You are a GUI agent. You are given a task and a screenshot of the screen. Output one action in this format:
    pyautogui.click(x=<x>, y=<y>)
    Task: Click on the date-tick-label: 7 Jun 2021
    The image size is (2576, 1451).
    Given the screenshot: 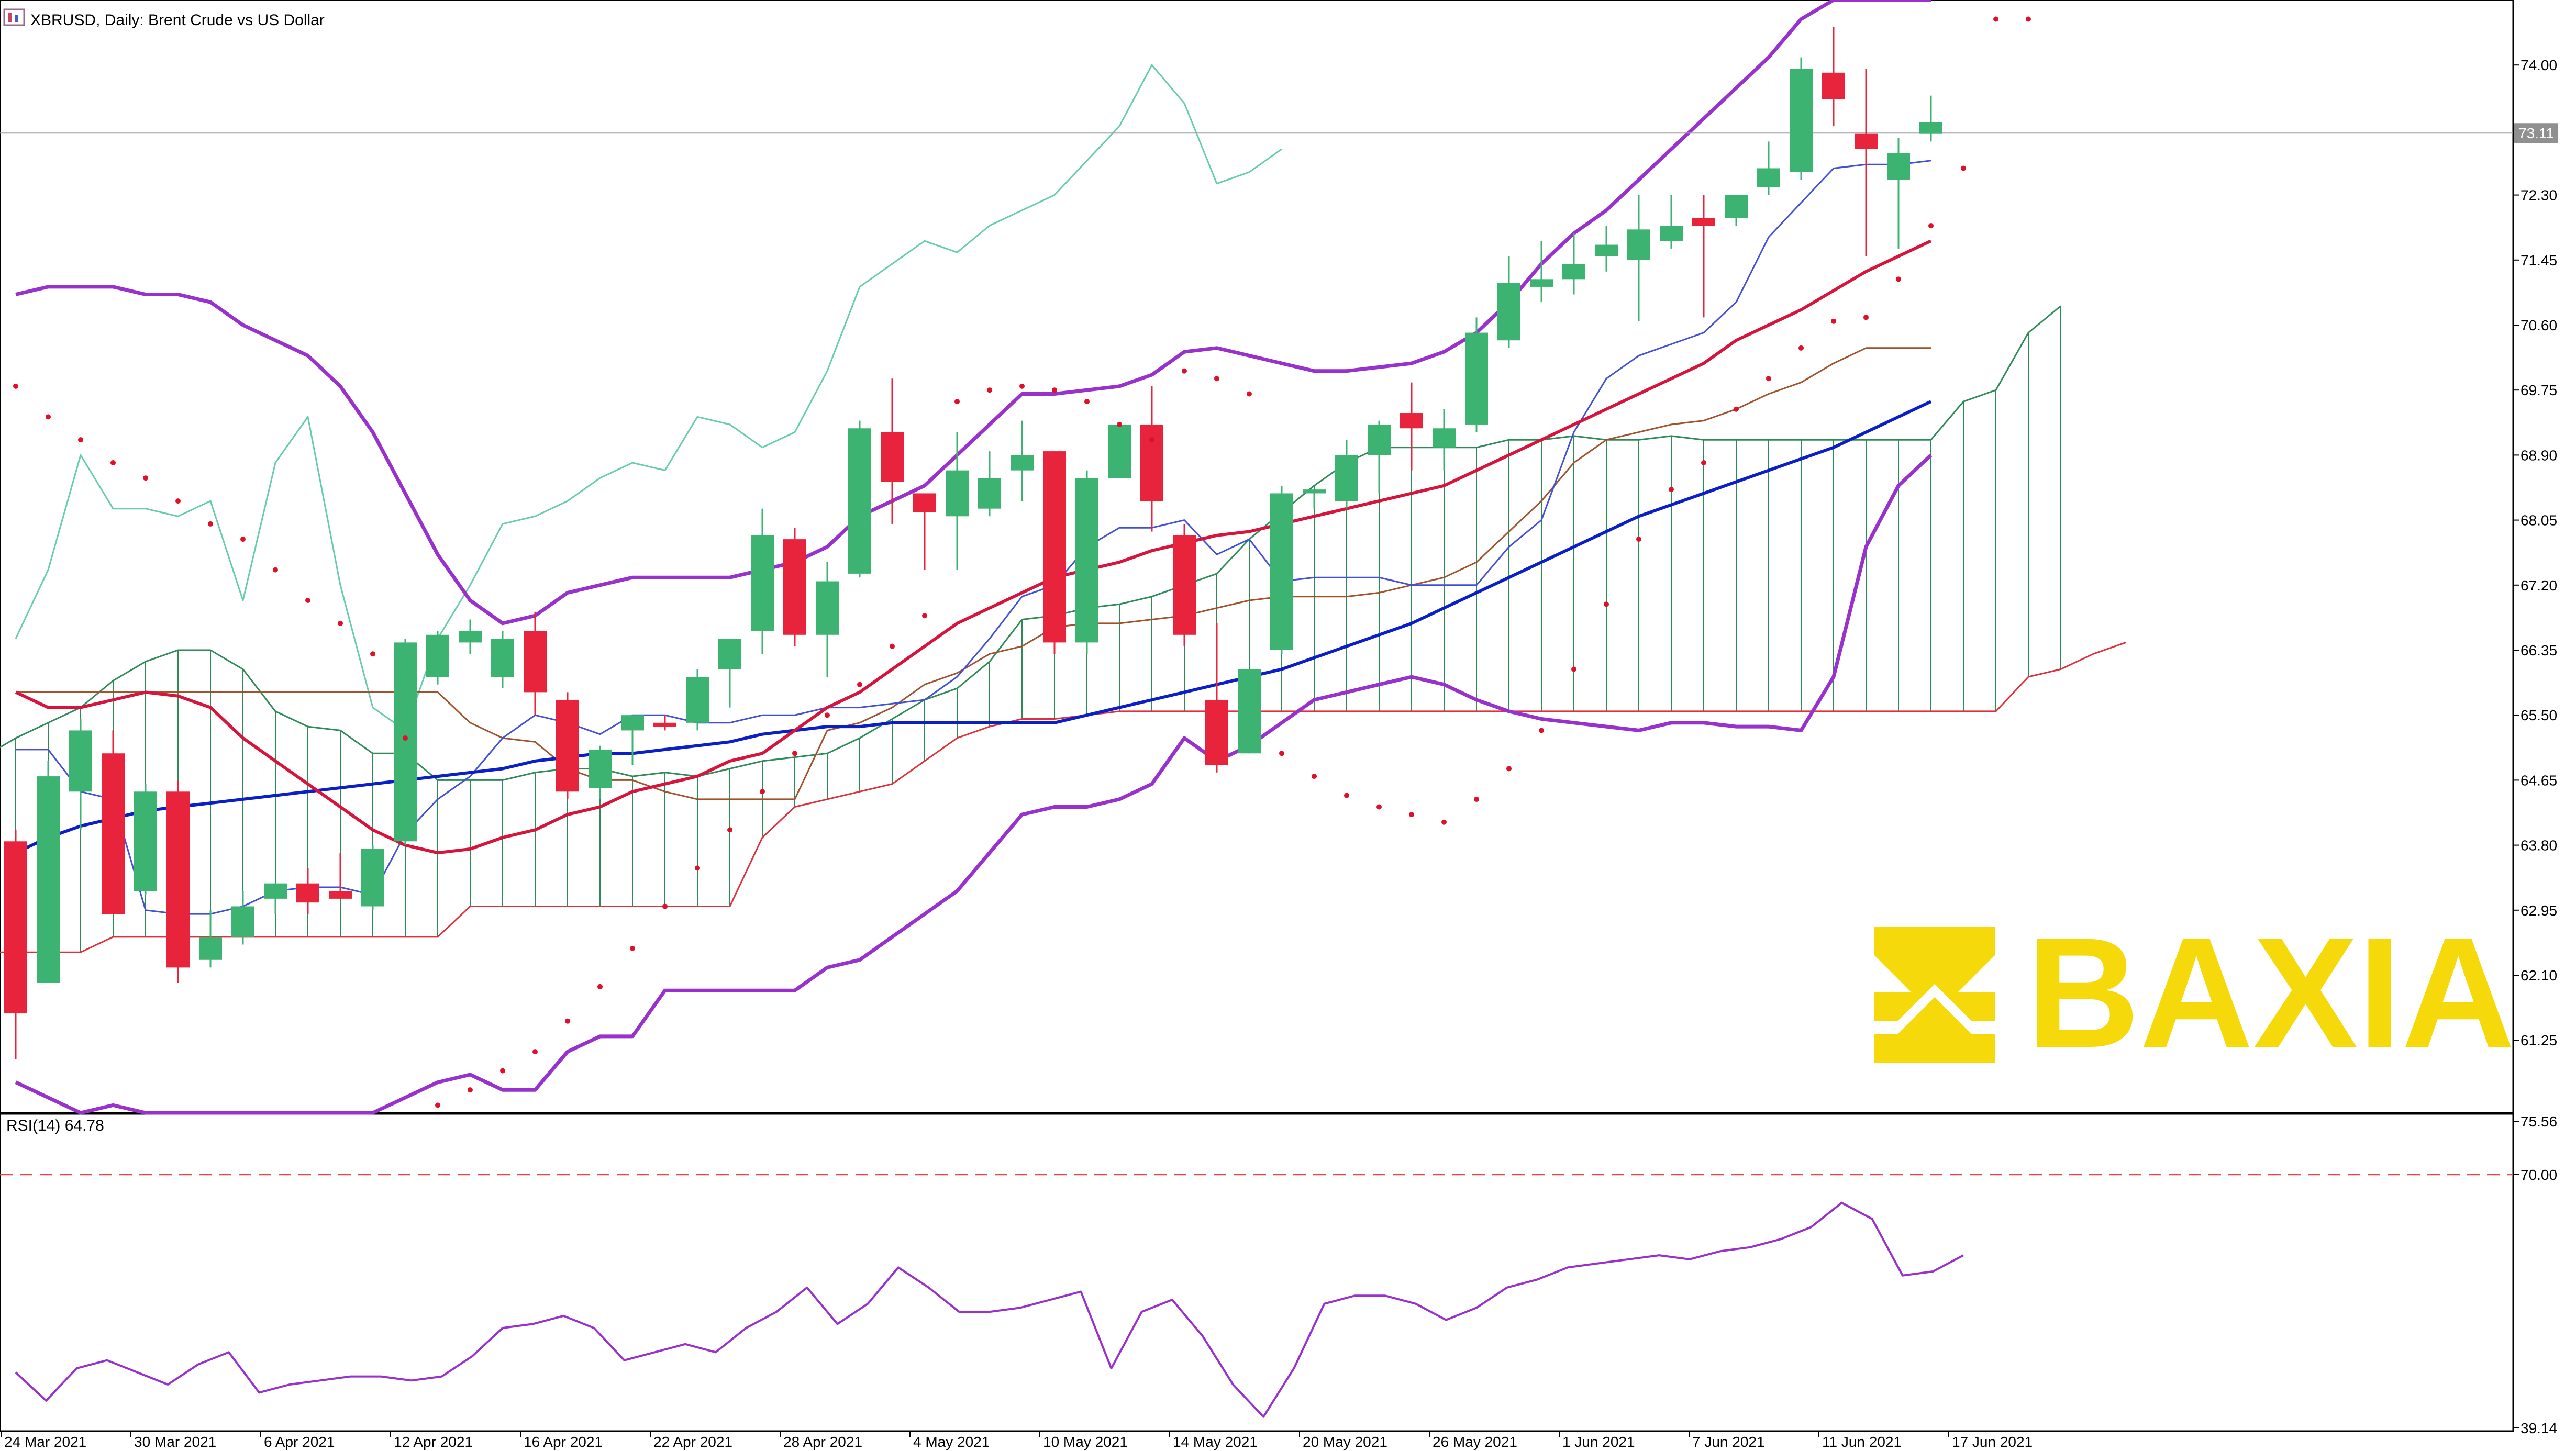 What is the action you would take?
    pyautogui.click(x=1728, y=1442)
    